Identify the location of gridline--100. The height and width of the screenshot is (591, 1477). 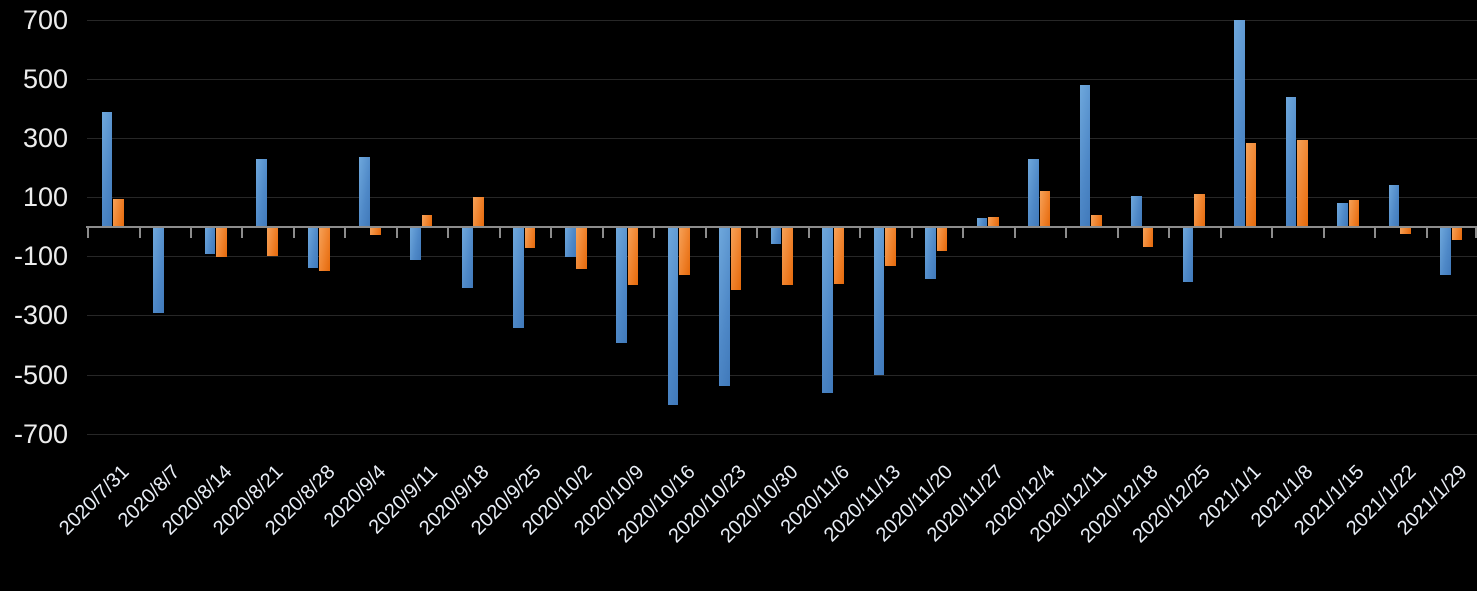
(782, 257).